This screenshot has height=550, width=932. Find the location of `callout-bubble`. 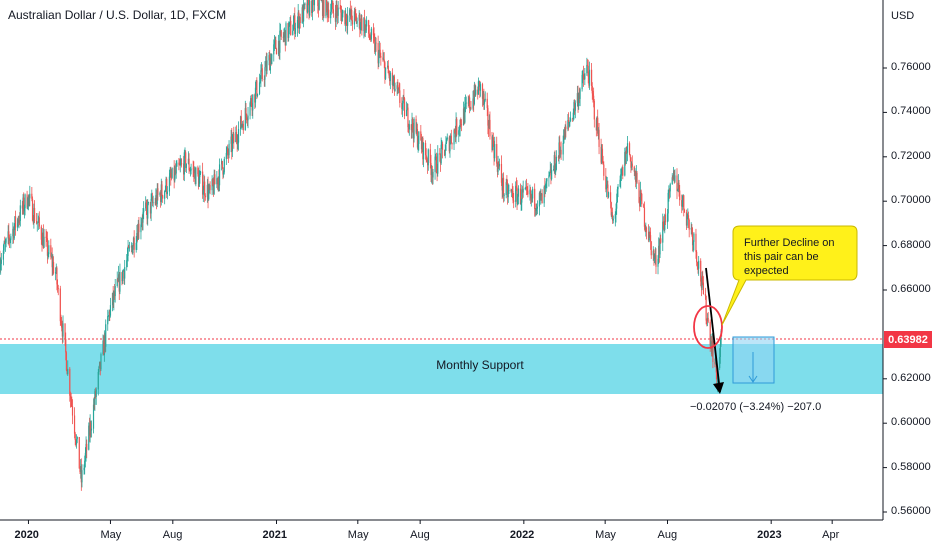

callout-bubble is located at coordinates (789, 275).